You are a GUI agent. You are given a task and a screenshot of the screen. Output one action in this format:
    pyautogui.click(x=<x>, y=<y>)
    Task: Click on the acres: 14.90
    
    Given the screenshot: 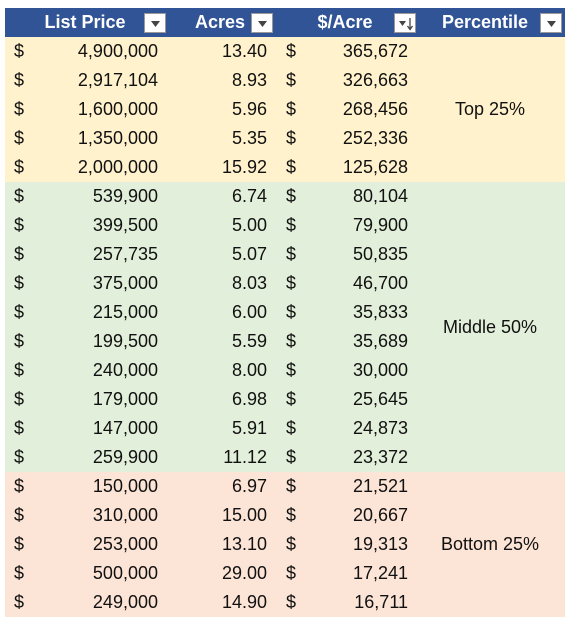 What is the action you would take?
    pyautogui.click(x=244, y=602)
    